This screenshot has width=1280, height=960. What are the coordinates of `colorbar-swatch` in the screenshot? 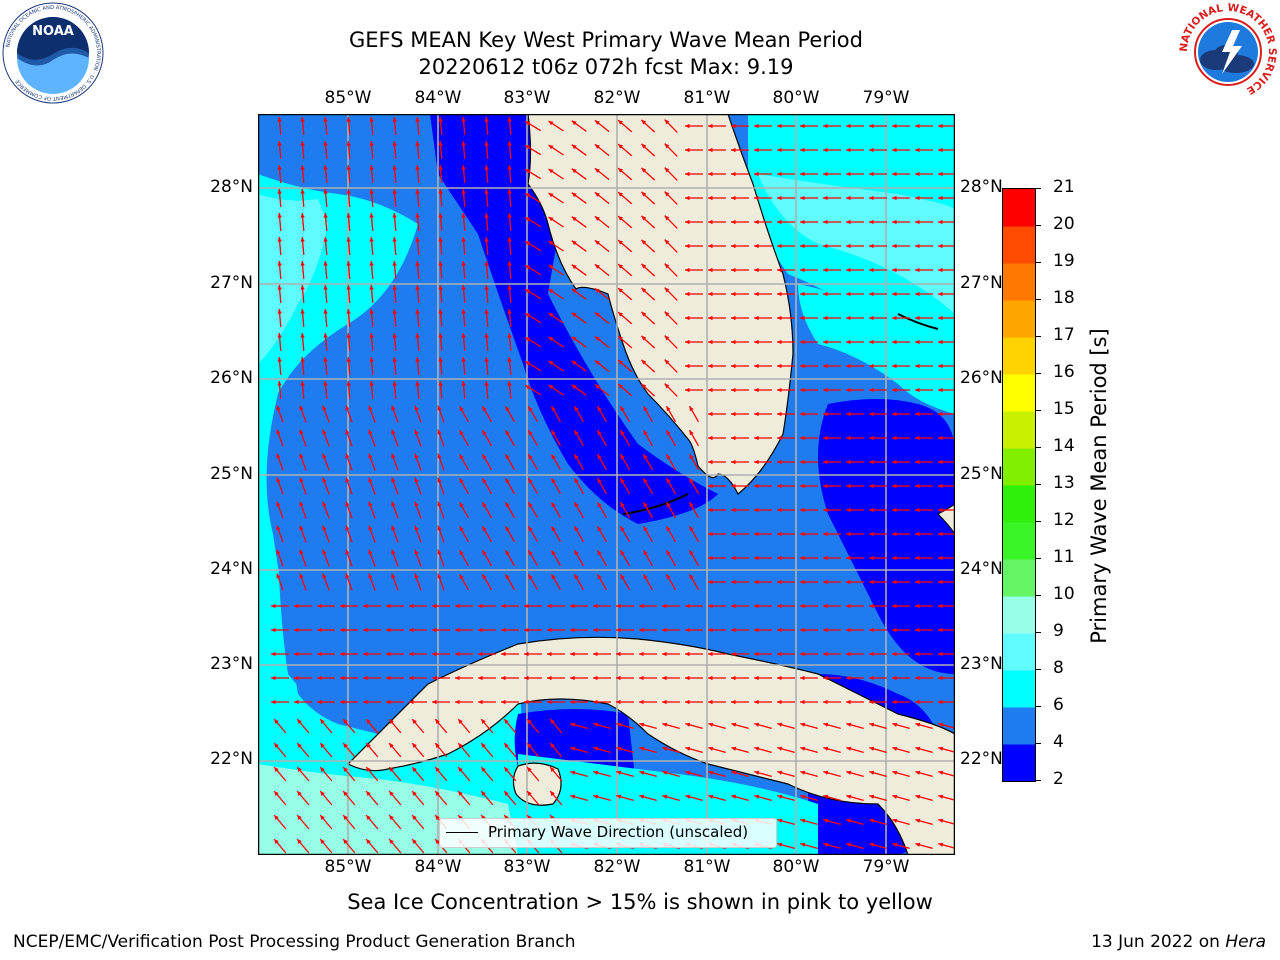 It's located at (1019, 578).